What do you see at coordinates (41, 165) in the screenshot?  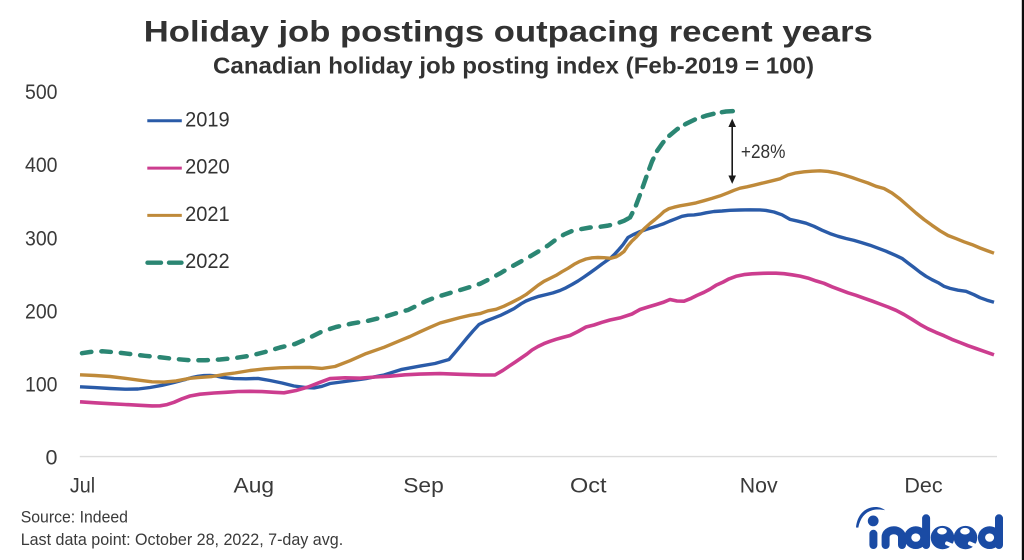 I see `svg-text: 400` at bounding box center [41, 165].